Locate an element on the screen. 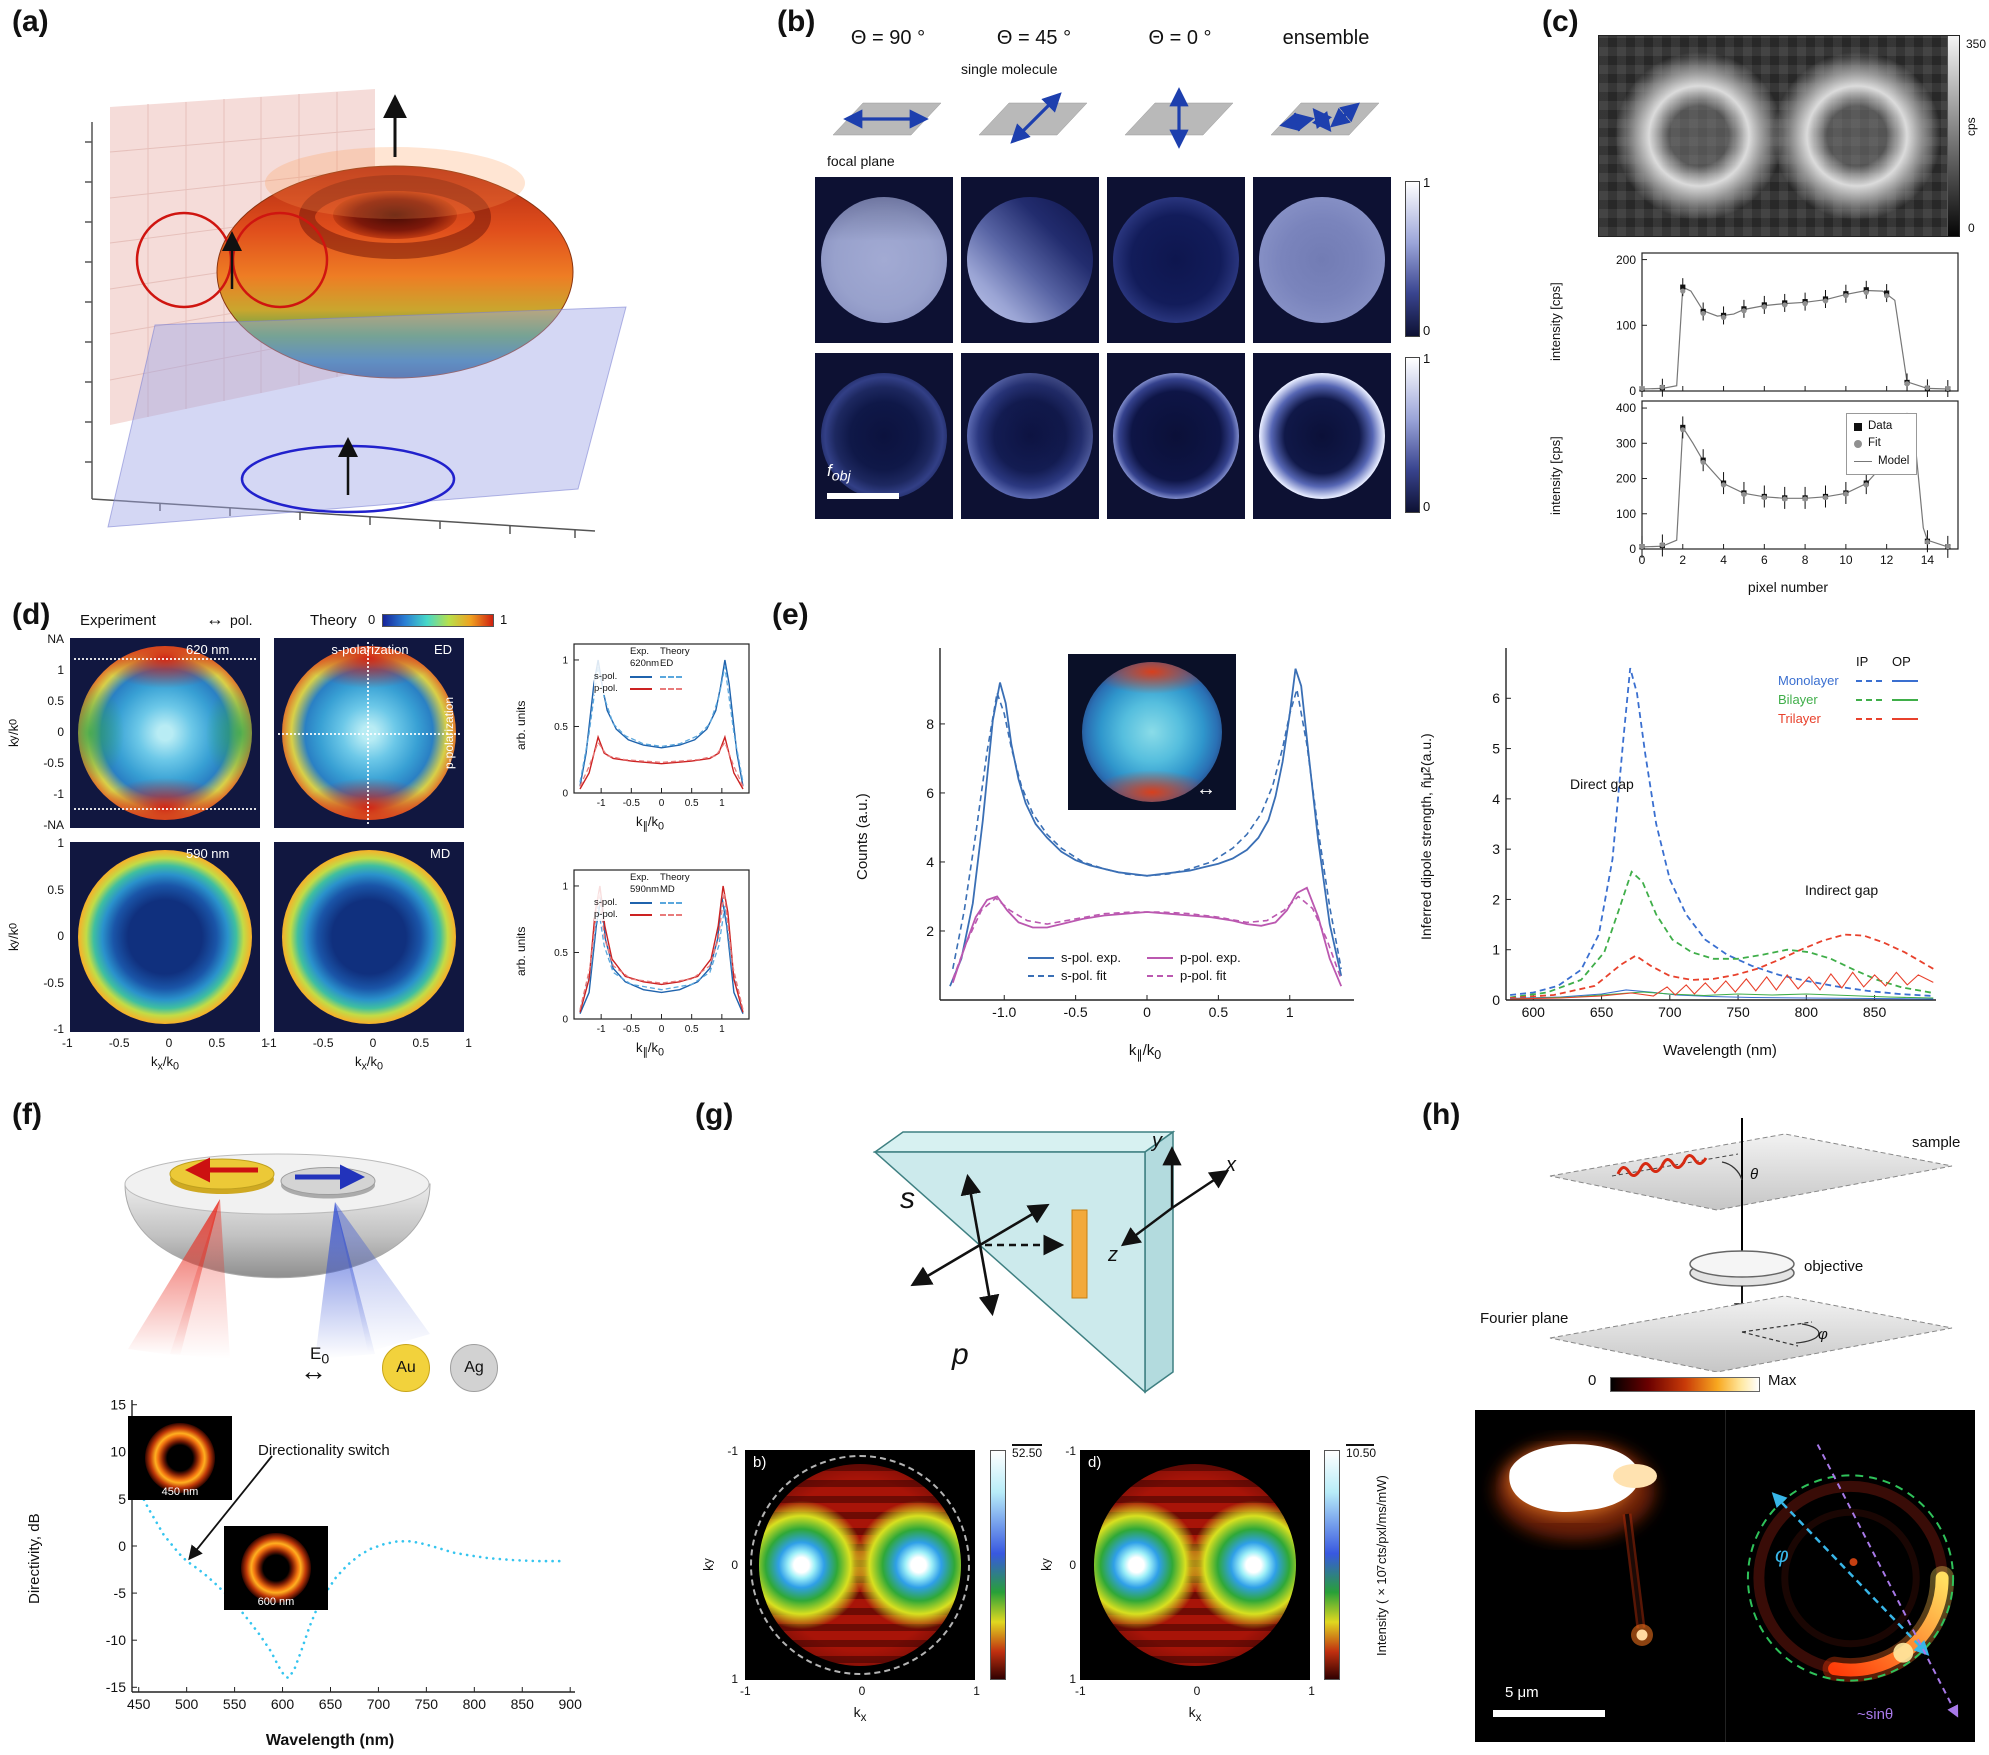 The width and height of the screenshot is (1989, 1755). fourier-plane-label: Fourier plane is located at coordinates (1524, 1318).